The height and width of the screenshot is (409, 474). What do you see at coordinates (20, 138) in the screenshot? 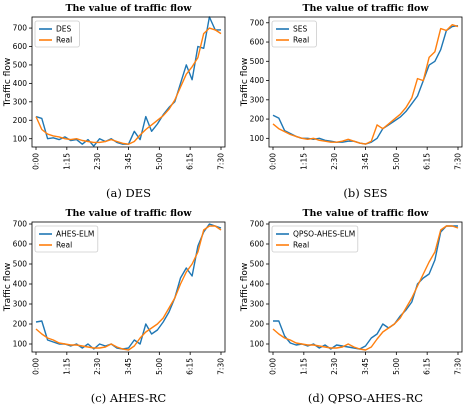
I see `chart-0-ytick-label-0: 100` at bounding box center [20, 138].